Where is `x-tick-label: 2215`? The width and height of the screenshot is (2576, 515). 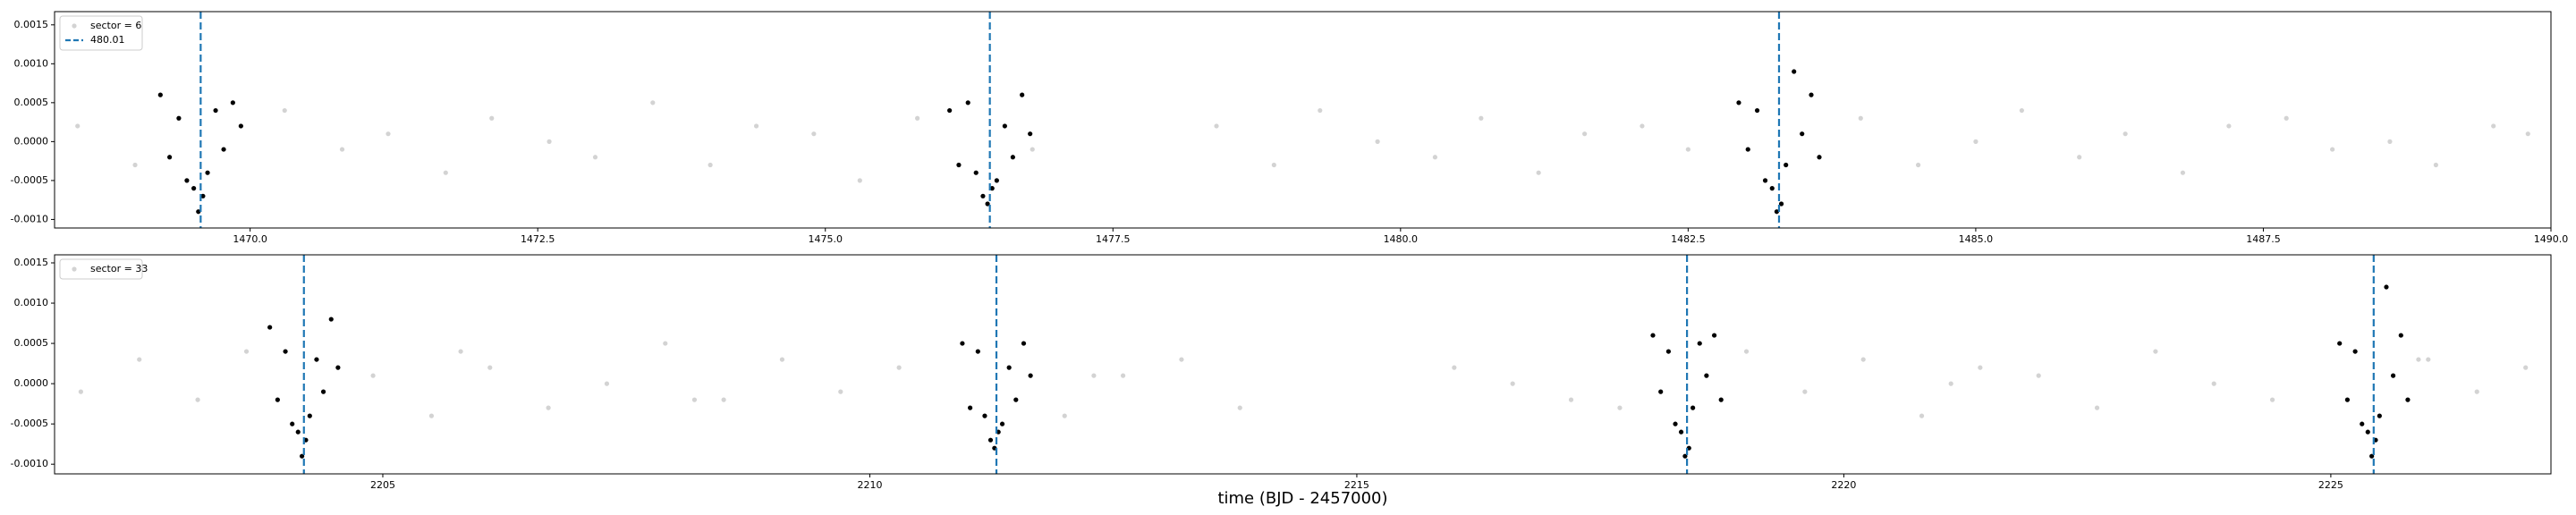
x-tick-label: 2215 is located at coordinates (1356, 485).